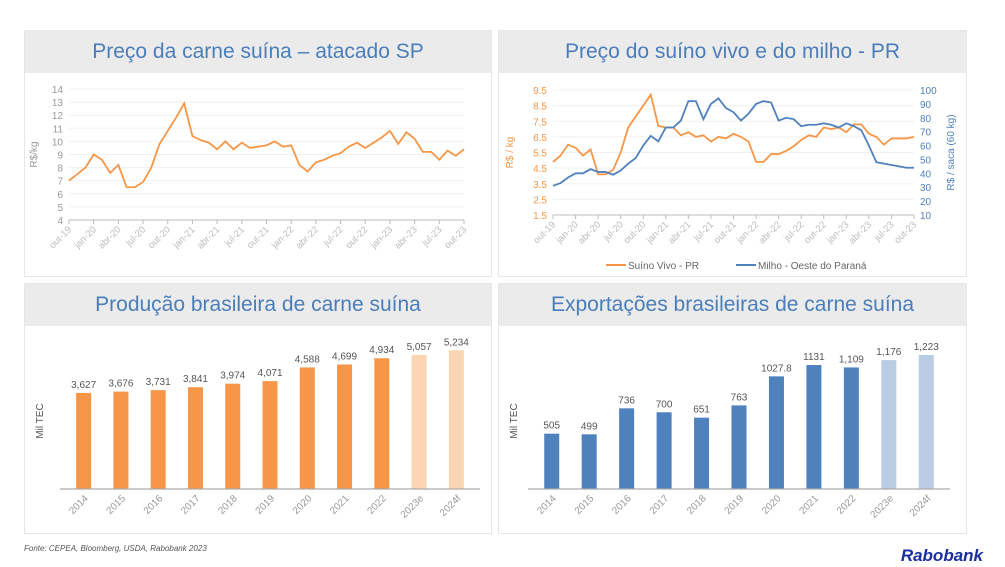  I want to click on y-tick-label: 5, so click(60, 208).